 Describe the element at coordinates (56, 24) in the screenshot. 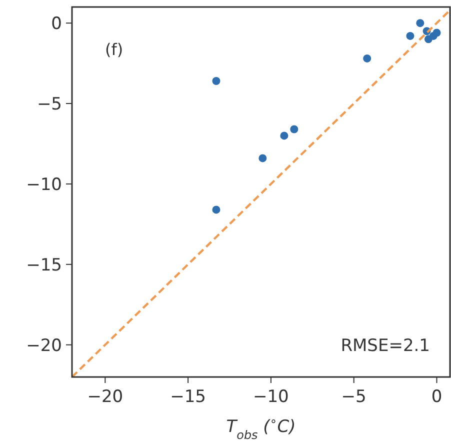

I see `y-tick-label: 0` at that location.